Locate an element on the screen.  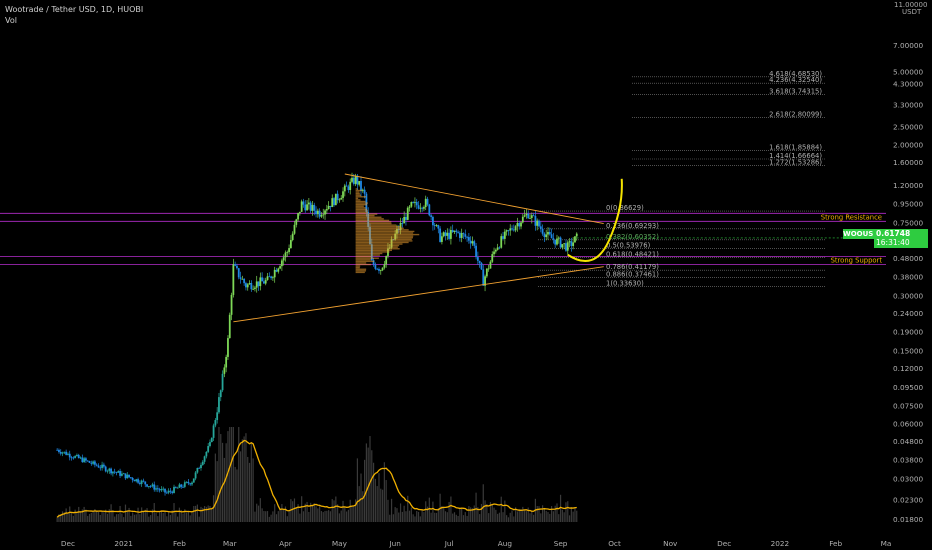
fib-level-label: 0(0.86629) is located at coordinates (625, 208).